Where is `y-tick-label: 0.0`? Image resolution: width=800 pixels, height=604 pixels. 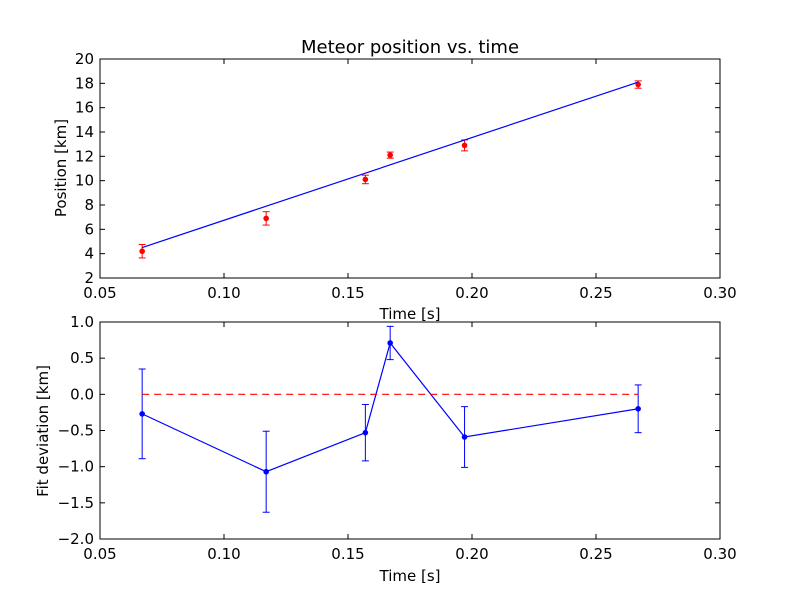
y-tick-label: 0.0 is located at coordinates (82, 394).